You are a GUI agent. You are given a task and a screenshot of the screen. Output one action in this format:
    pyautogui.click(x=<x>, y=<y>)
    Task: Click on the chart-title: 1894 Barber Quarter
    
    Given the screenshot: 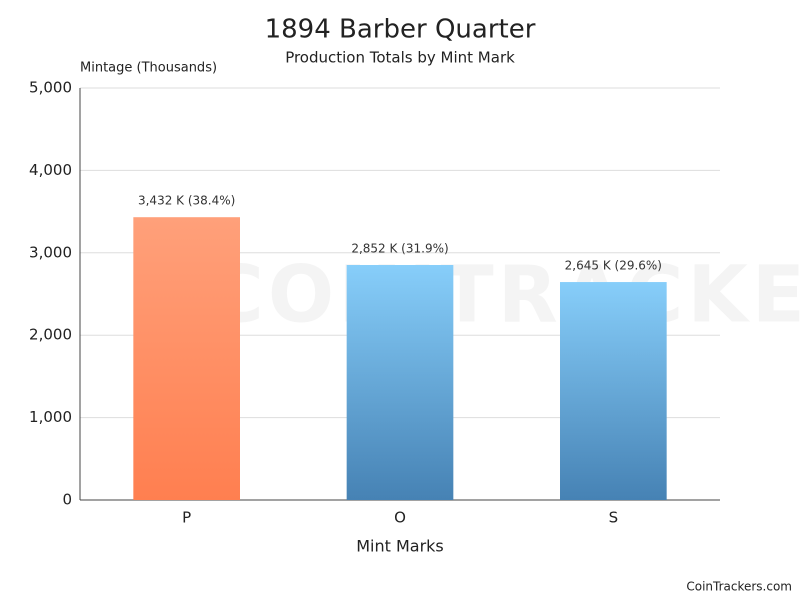 What is the action you would take?
    pyautogui.click(x=400, y=30)
    